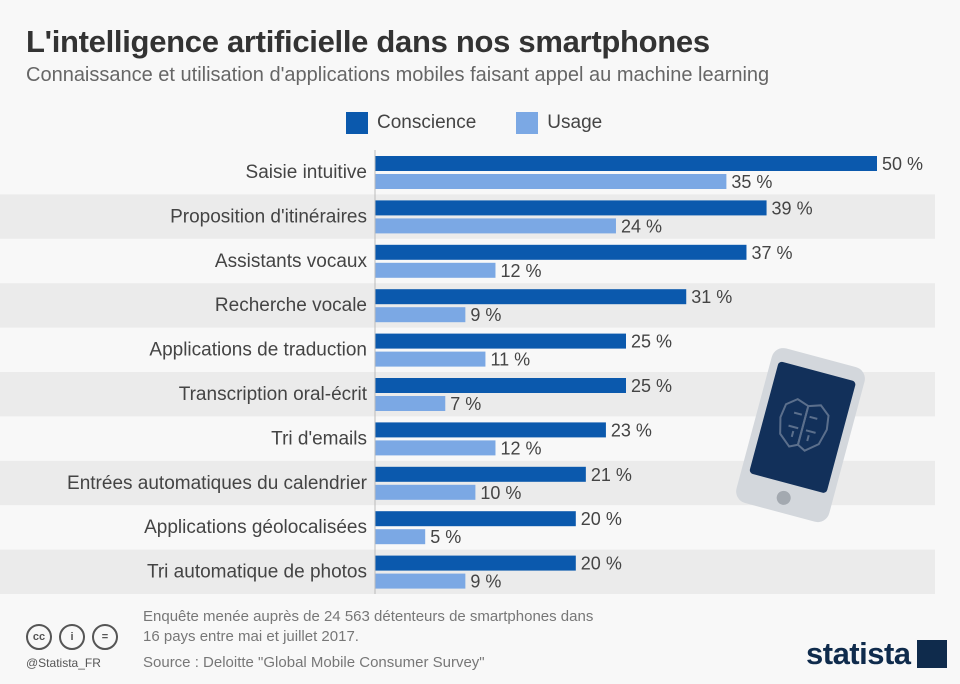 Image resolution: width=960 pixels, height=684 pixels. Describe the element at coordinates (255, 527) in the screenshot. I see `category-label: Applications géolocalisées` at that location.